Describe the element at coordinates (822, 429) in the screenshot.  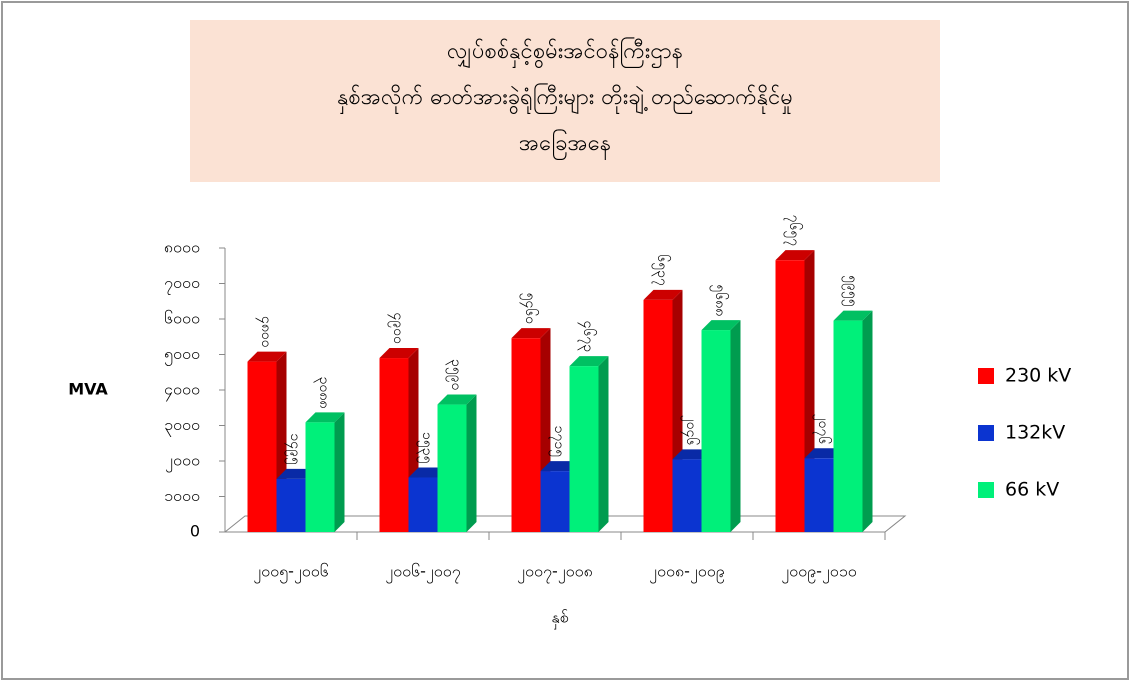
I see `data-label: ၂၀၇၆` at that location.